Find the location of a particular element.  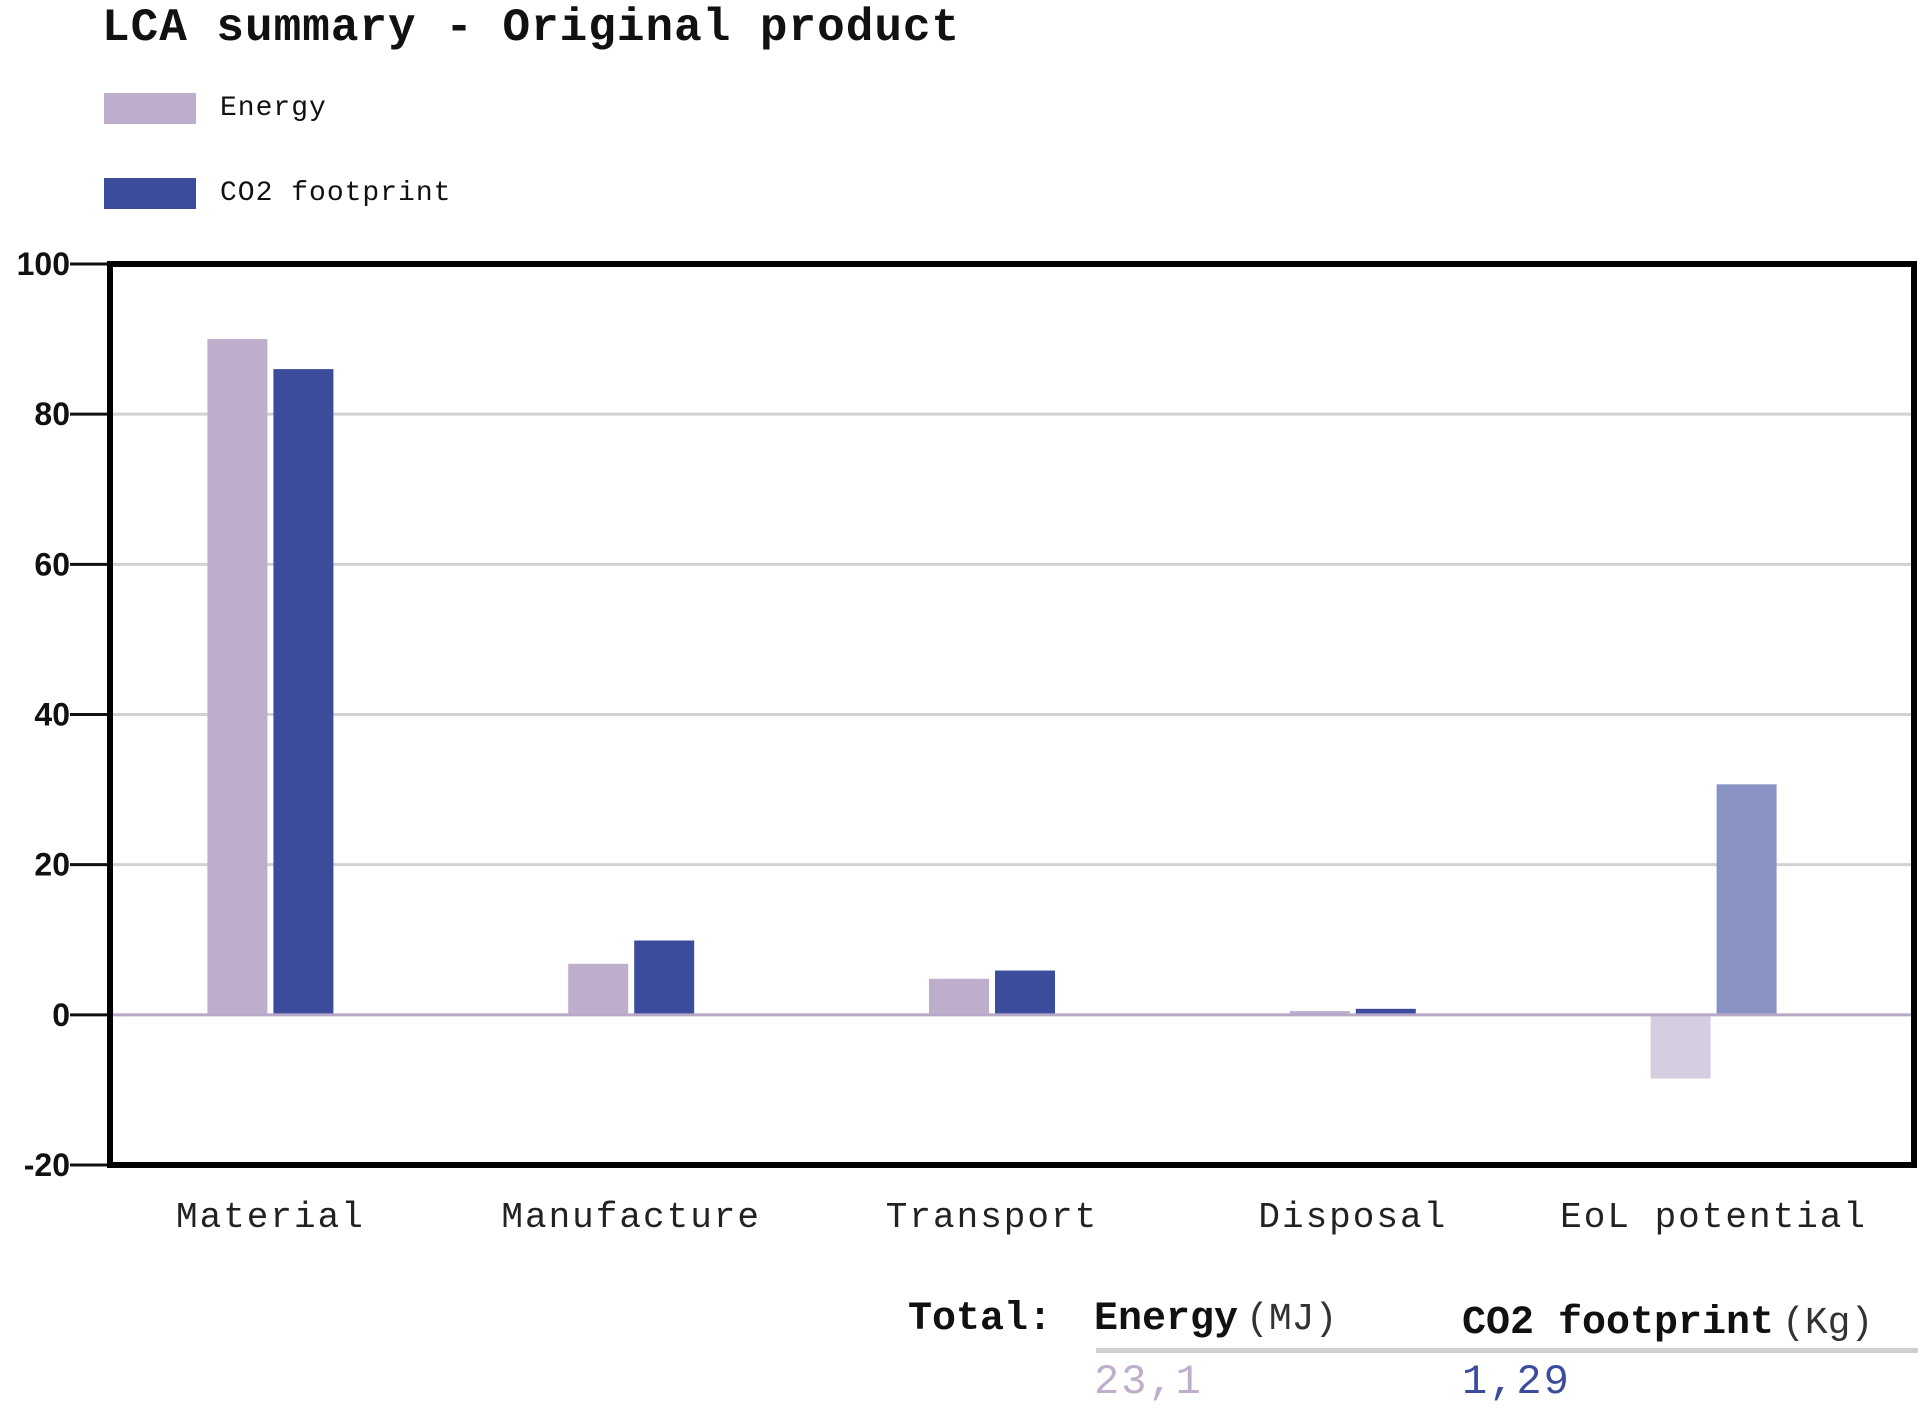

total-co2-value: 1,29 is located at coordinates (1516, 1382).